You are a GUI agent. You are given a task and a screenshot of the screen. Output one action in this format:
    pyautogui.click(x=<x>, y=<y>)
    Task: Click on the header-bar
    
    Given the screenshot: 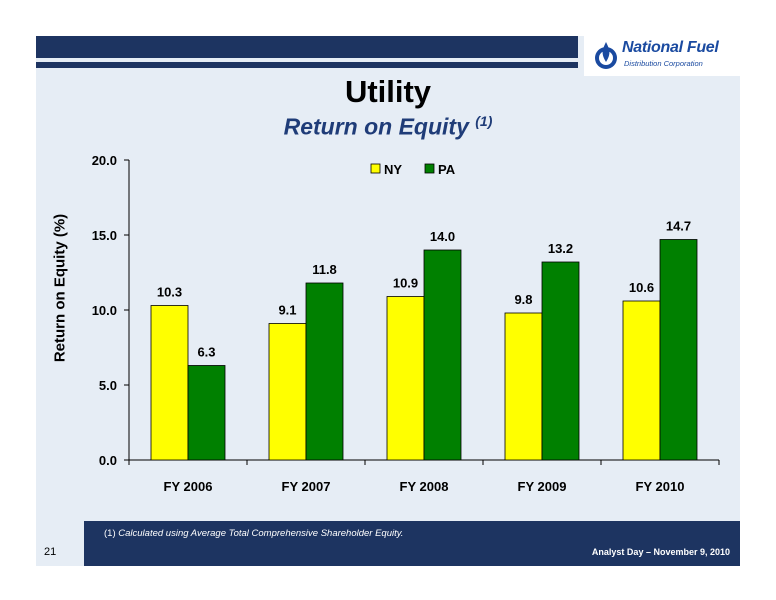 What is the action you would take?
    pyautogui.click(x=307, y=47)
    